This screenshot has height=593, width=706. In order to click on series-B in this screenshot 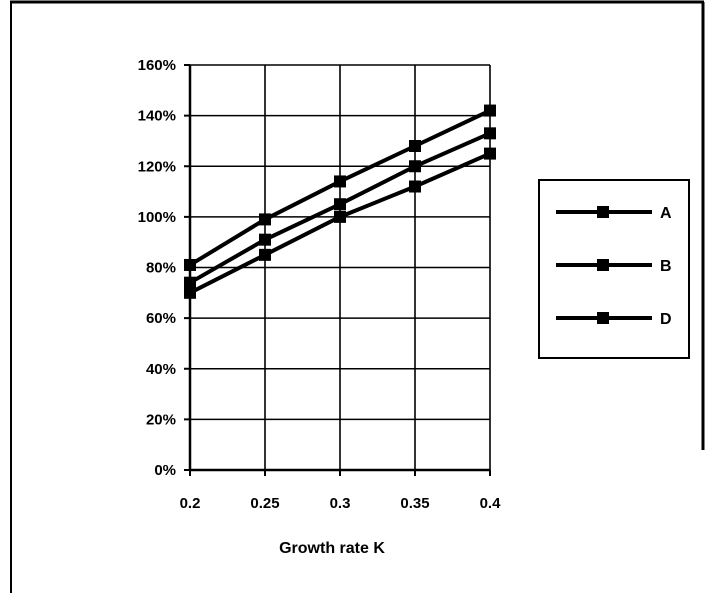, I will do `click(340, 208)`.